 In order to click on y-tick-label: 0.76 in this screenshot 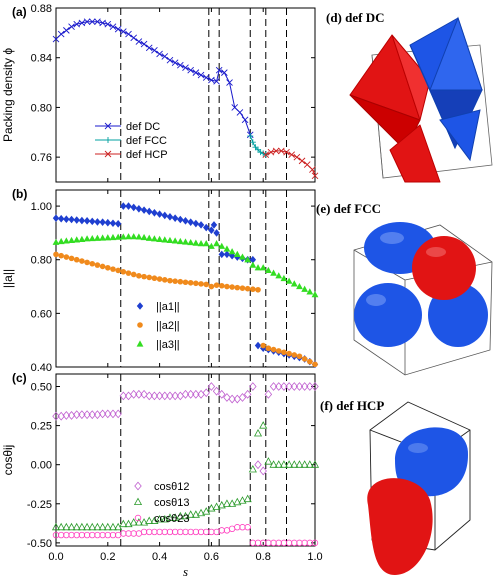, I will do `click(41, 158)`.